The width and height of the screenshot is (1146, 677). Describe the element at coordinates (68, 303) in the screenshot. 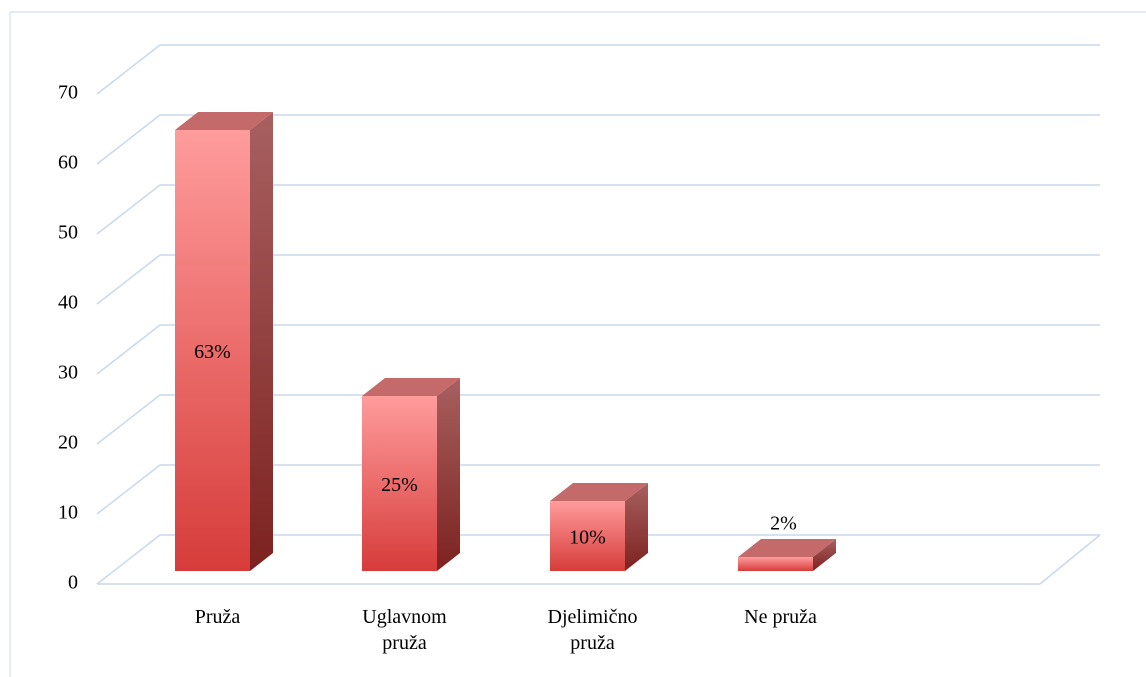

I see `y-tick-label: 40` at that location.